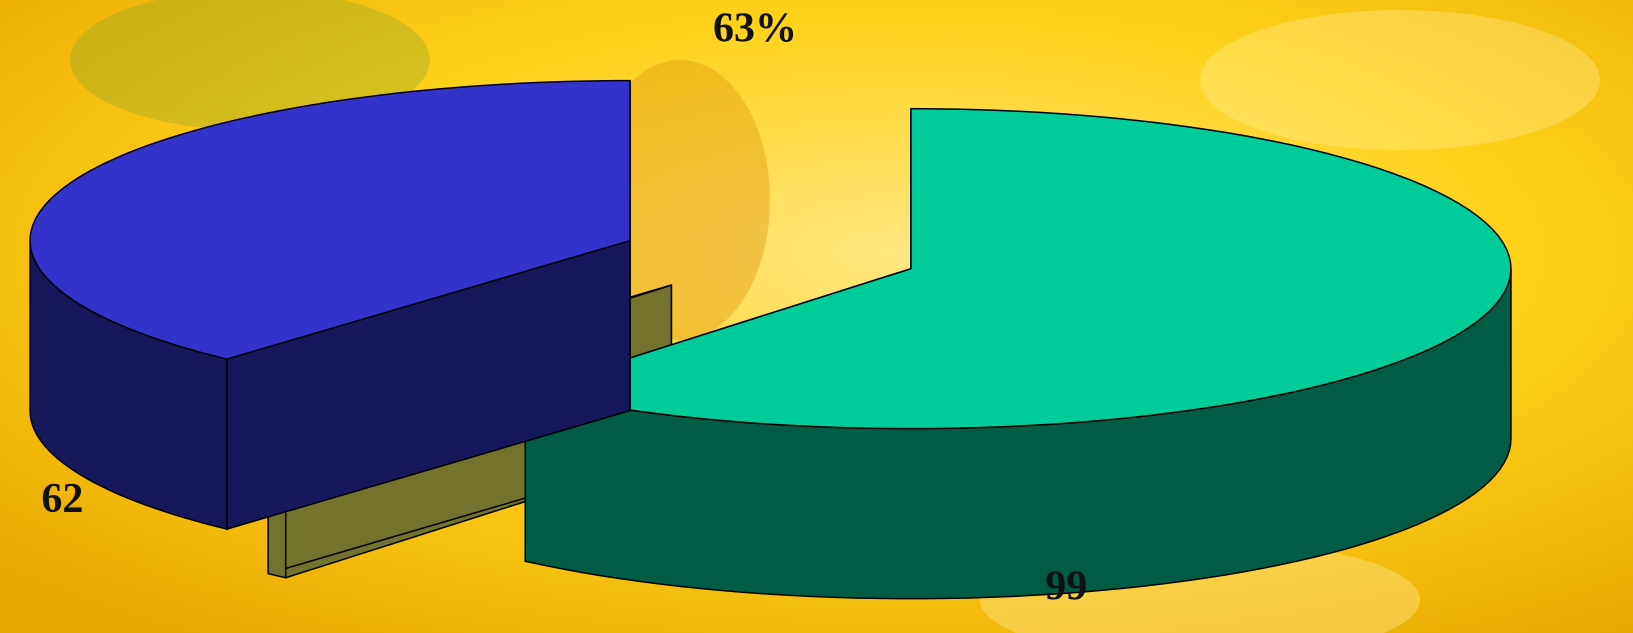  Describe the element at coordinates (755, 29) in the screenshot. I see `annotation: 63%` at that location.